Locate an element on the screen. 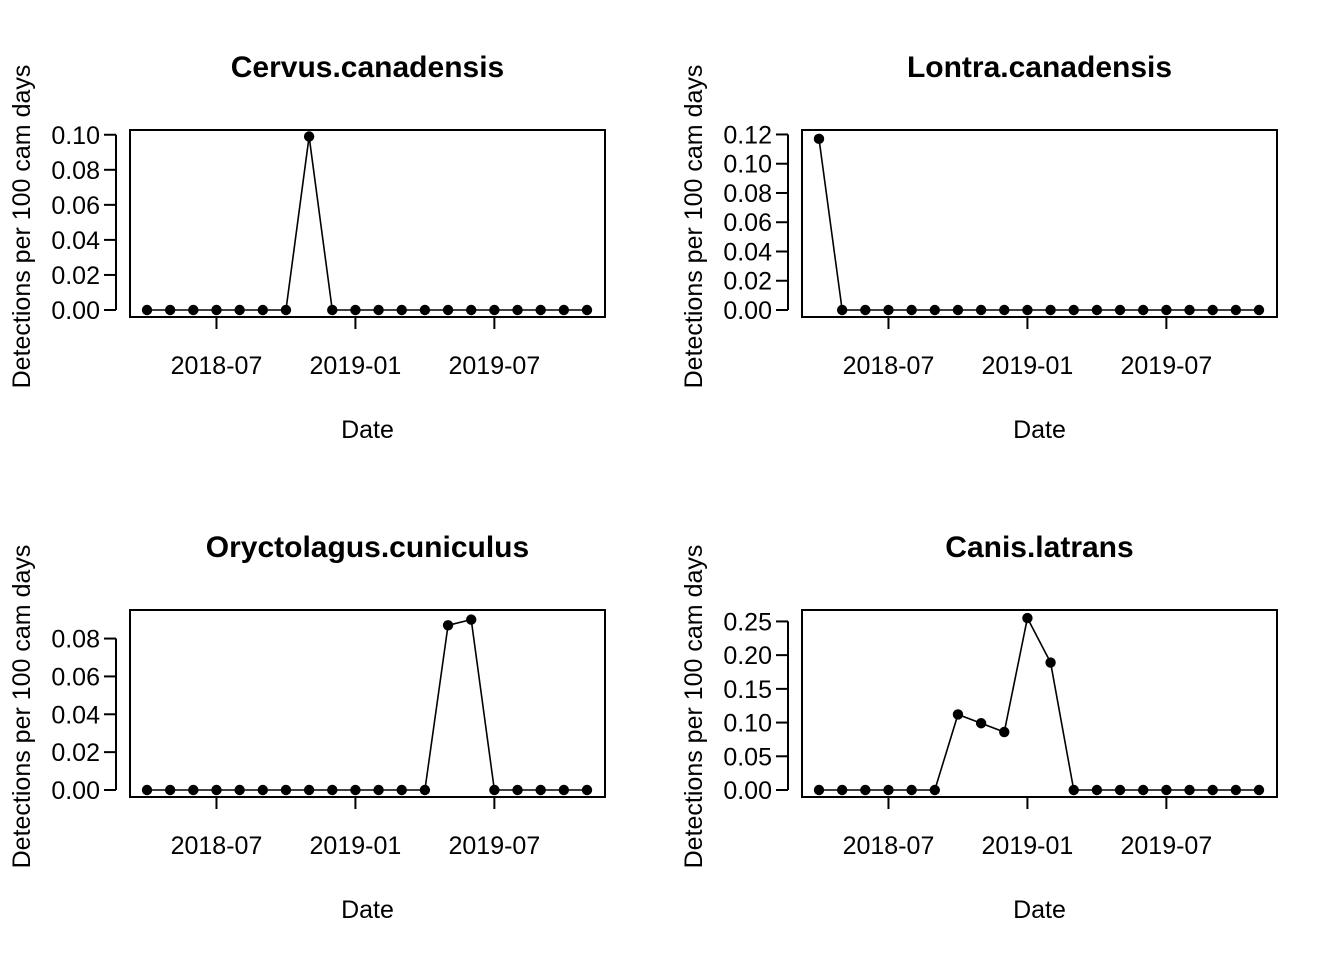 The width and height of the screenshot is (1344, 960). chart-title: Oryctolagus.cuniculus is located at coordinates (367, 547).